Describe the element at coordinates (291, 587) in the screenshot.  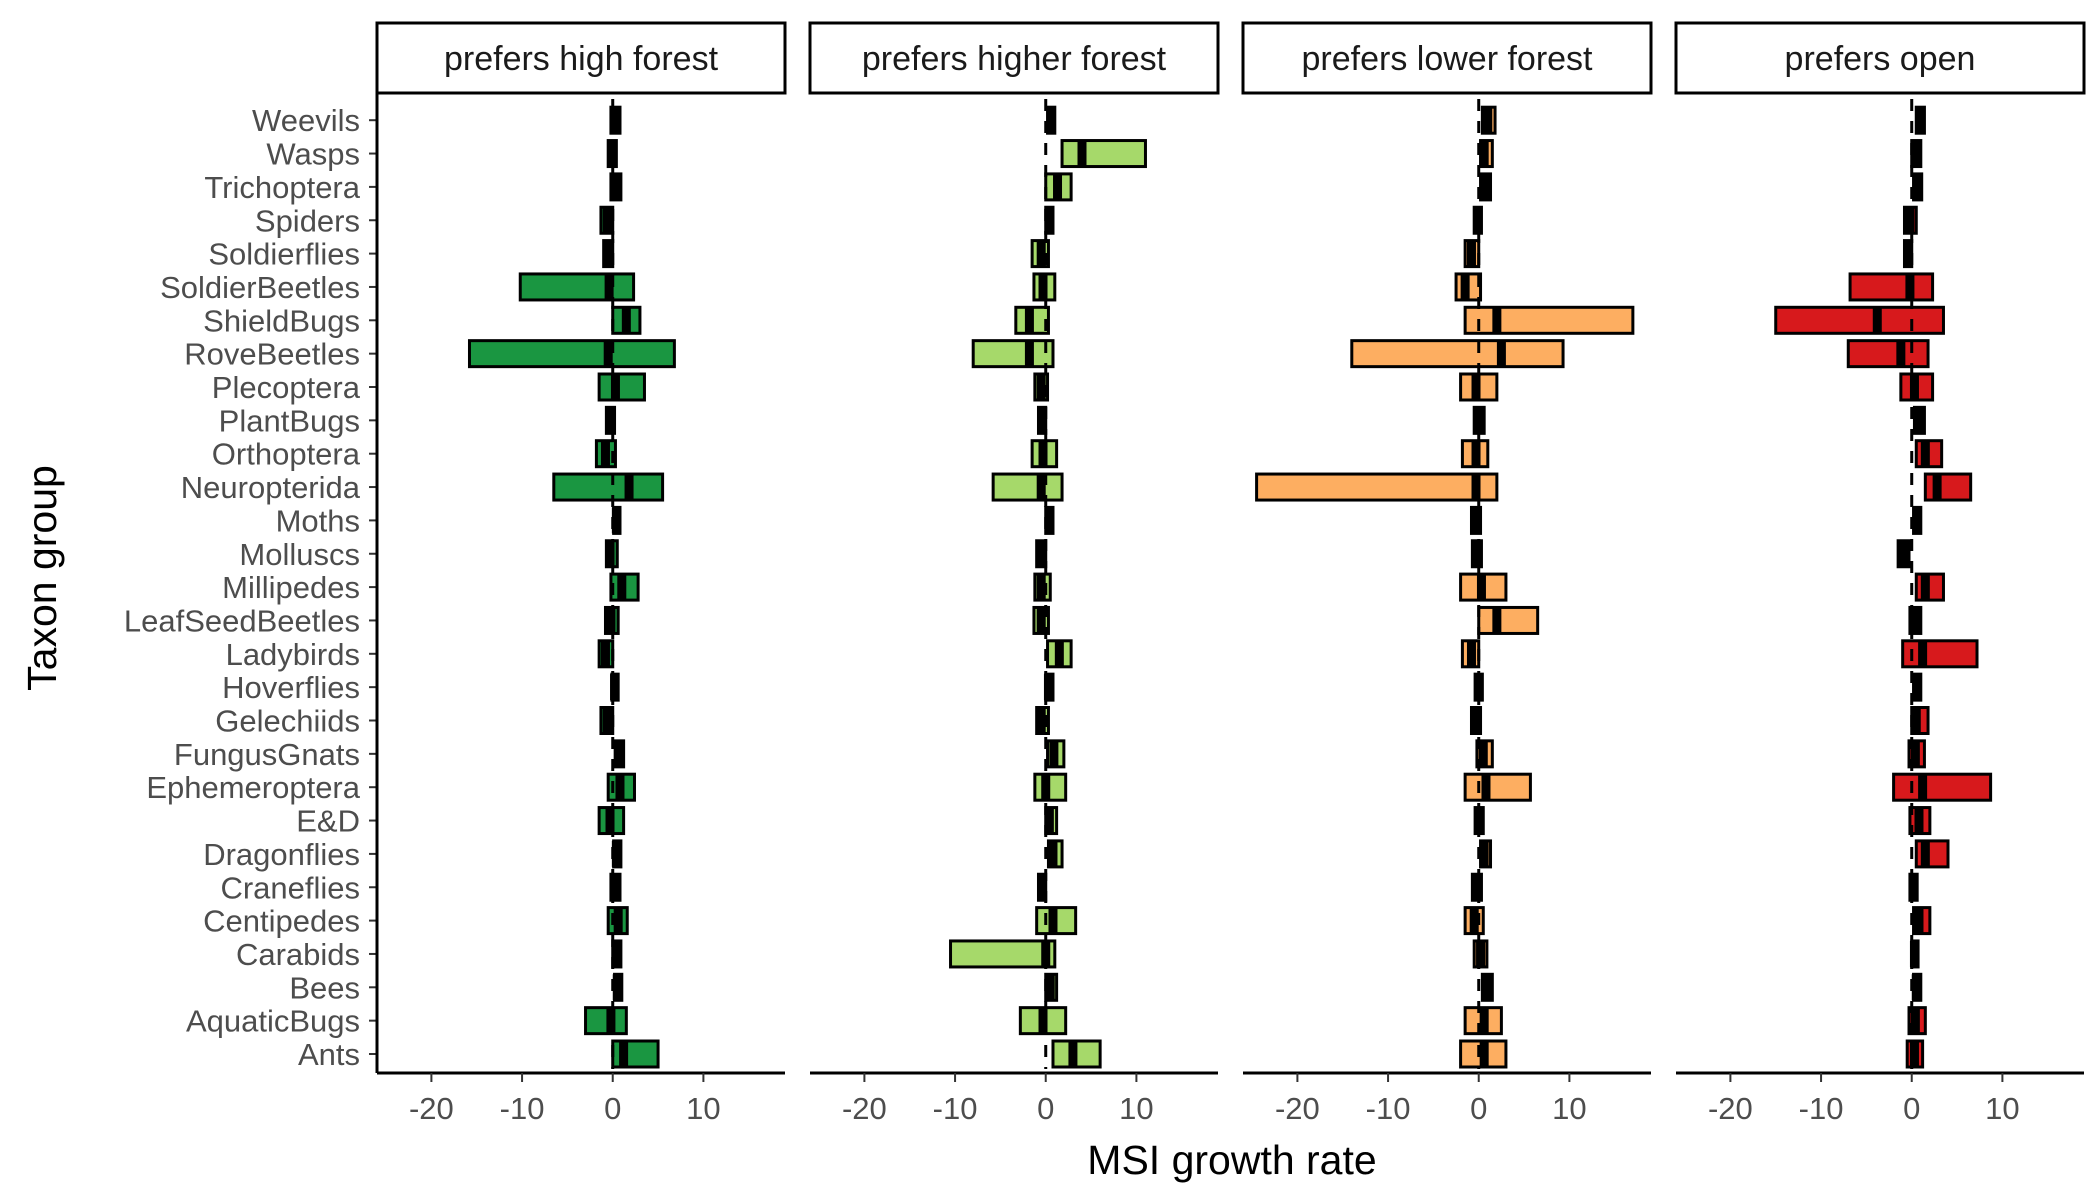
I see `y-tick-label: Millipedes` at that location.